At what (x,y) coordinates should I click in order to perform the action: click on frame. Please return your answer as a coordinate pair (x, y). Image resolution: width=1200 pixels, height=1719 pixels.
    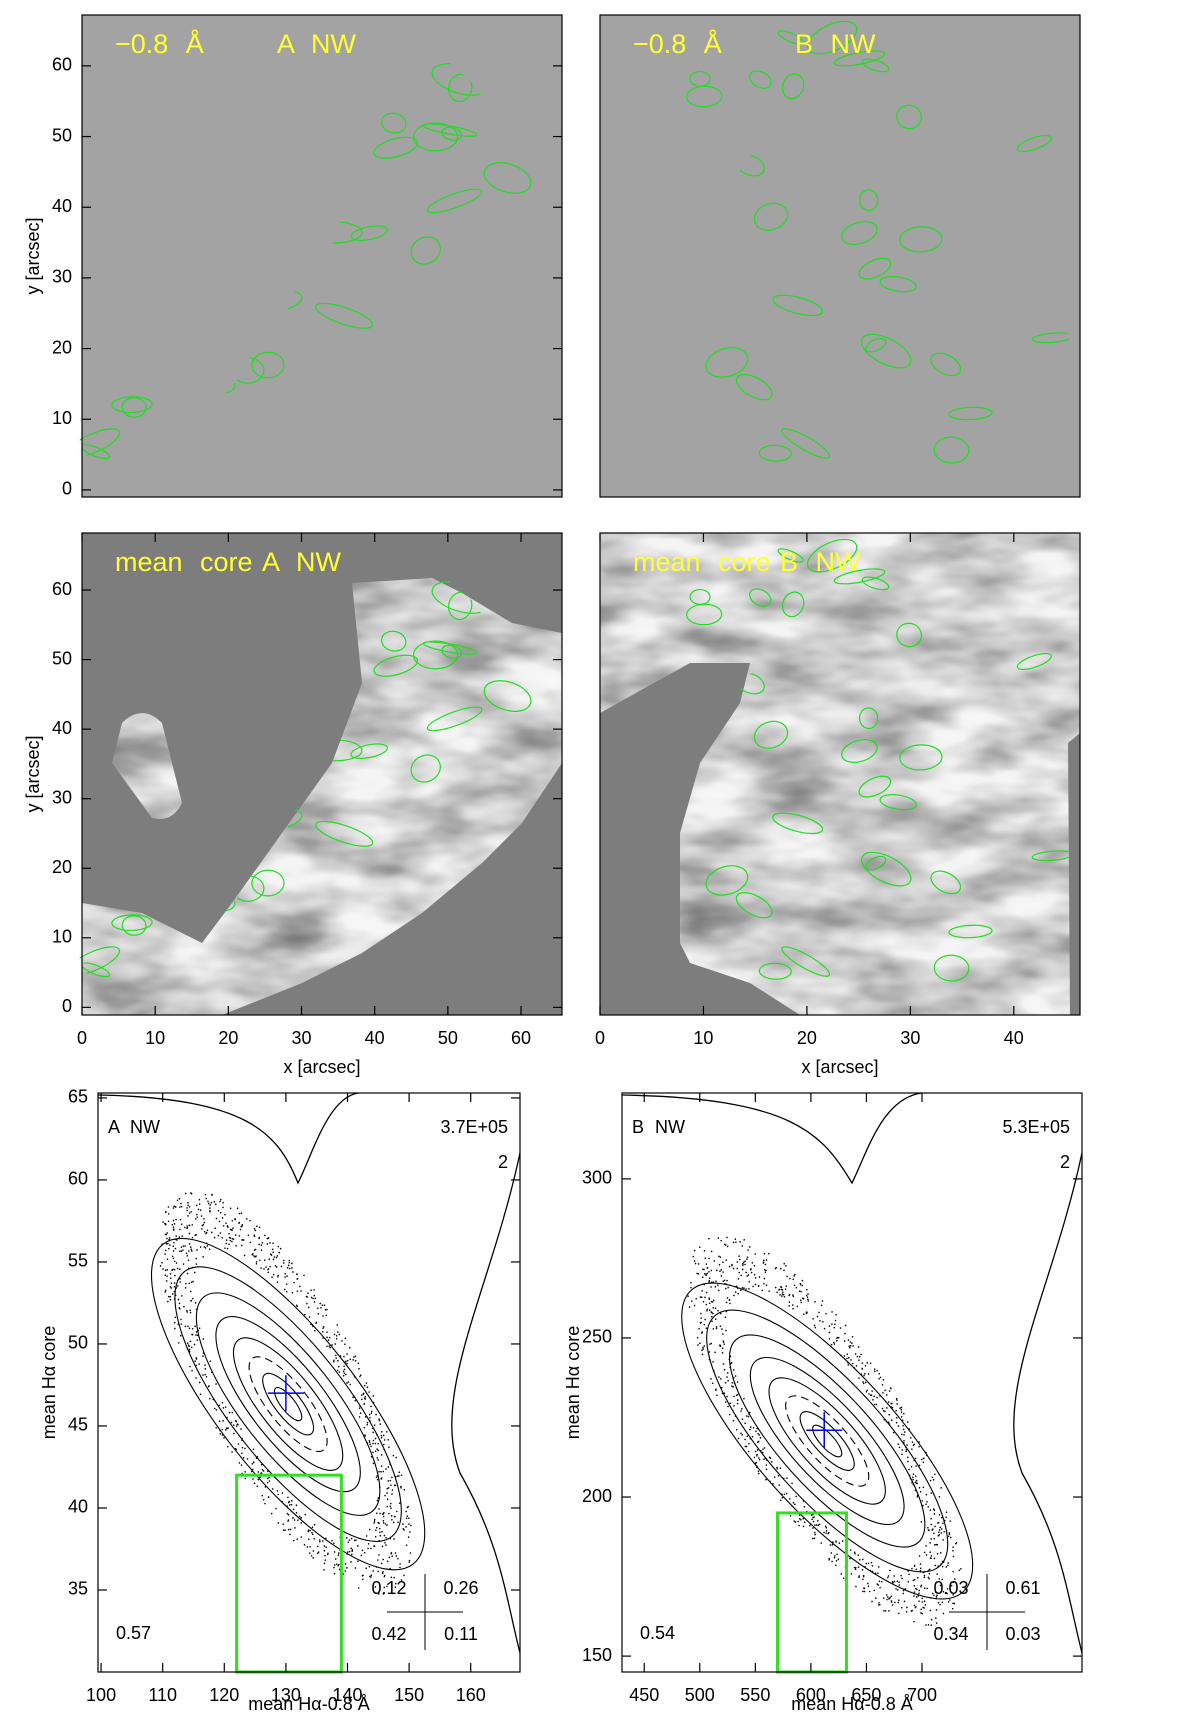
    Looking at the image, I should click on (309, 1382).